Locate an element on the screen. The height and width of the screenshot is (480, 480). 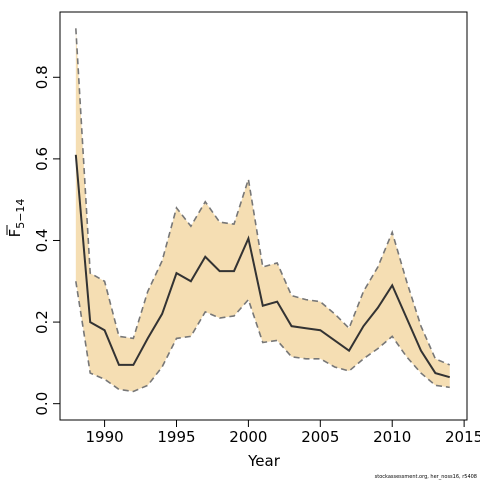
x-axis-title: Year is located at coordinates (264, 461).